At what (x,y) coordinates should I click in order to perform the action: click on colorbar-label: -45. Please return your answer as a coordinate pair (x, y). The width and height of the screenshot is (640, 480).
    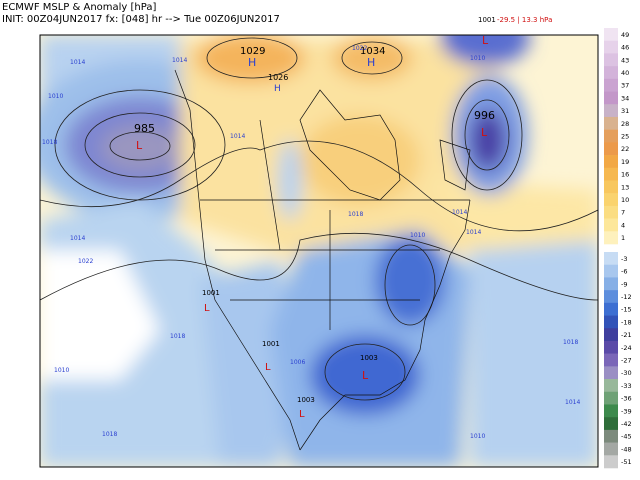
    Looking at the image, I should click on (626, 437).